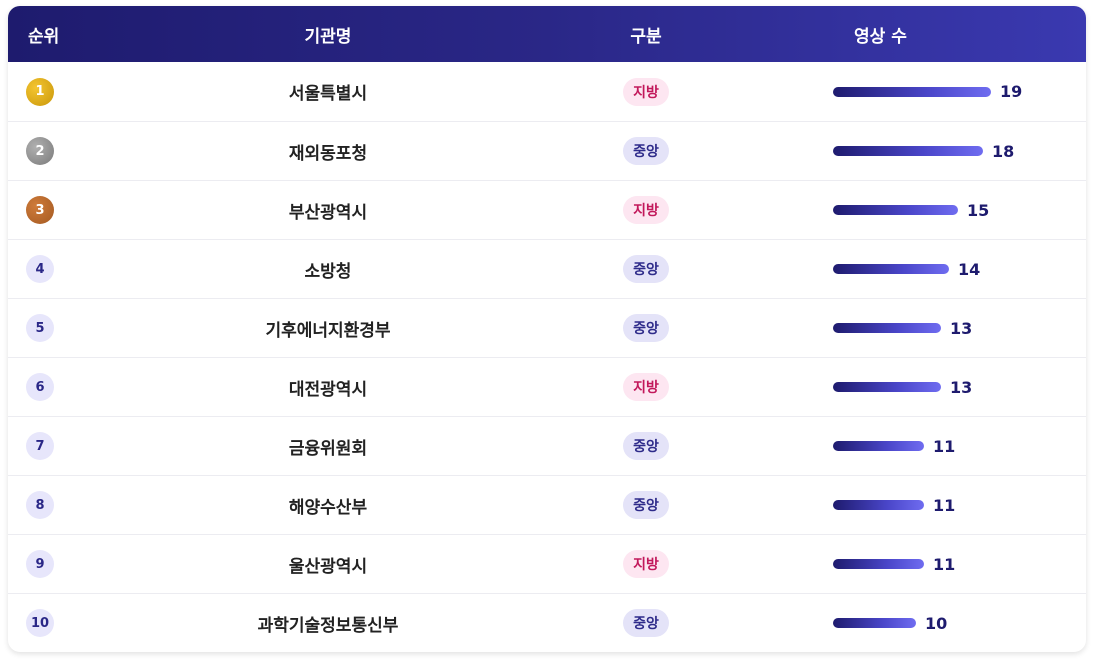  I want to click on count-cell: 10, so click(900, 623).